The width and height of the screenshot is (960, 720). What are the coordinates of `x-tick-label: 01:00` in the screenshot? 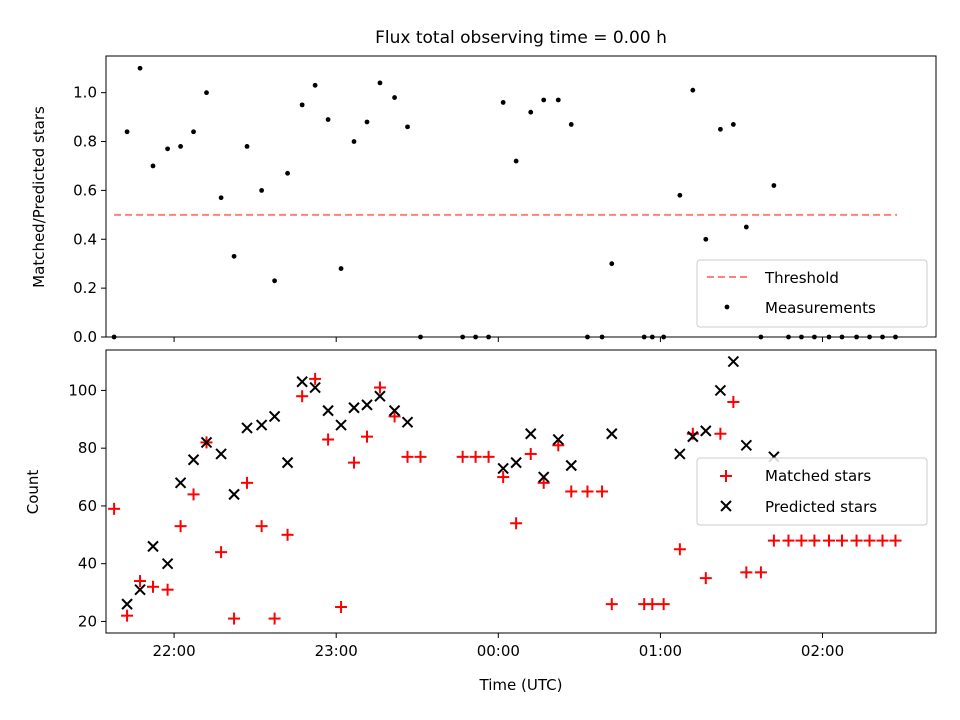 It's located at (660, 651).